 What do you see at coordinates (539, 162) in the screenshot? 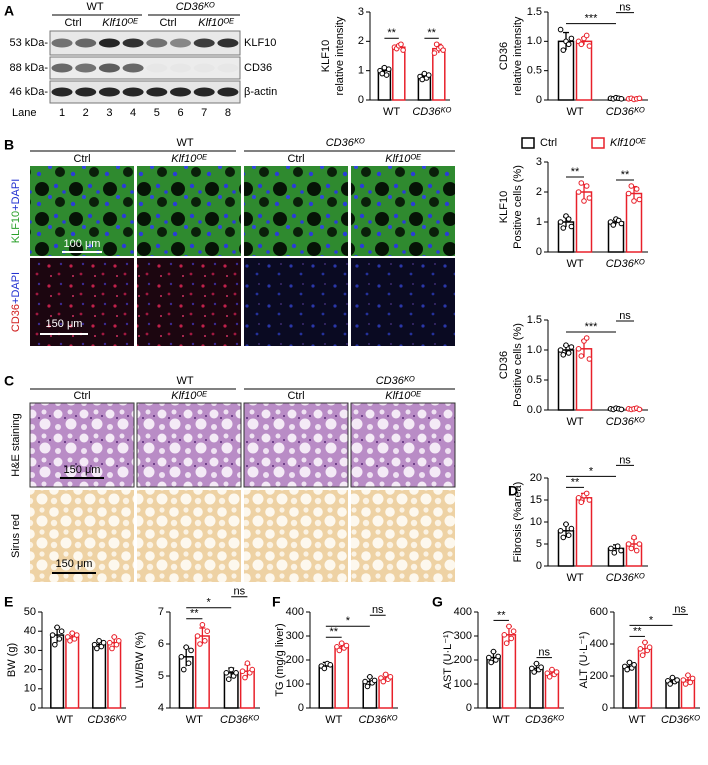
I see `y-tick-label: 3` at bounding box center [539, 162].